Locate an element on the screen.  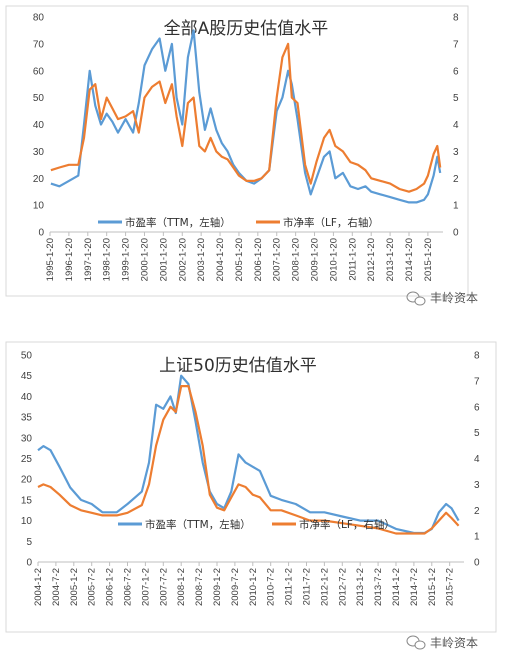
x-tick-label: 2012-1-2 is located at coordinates (324, 587).